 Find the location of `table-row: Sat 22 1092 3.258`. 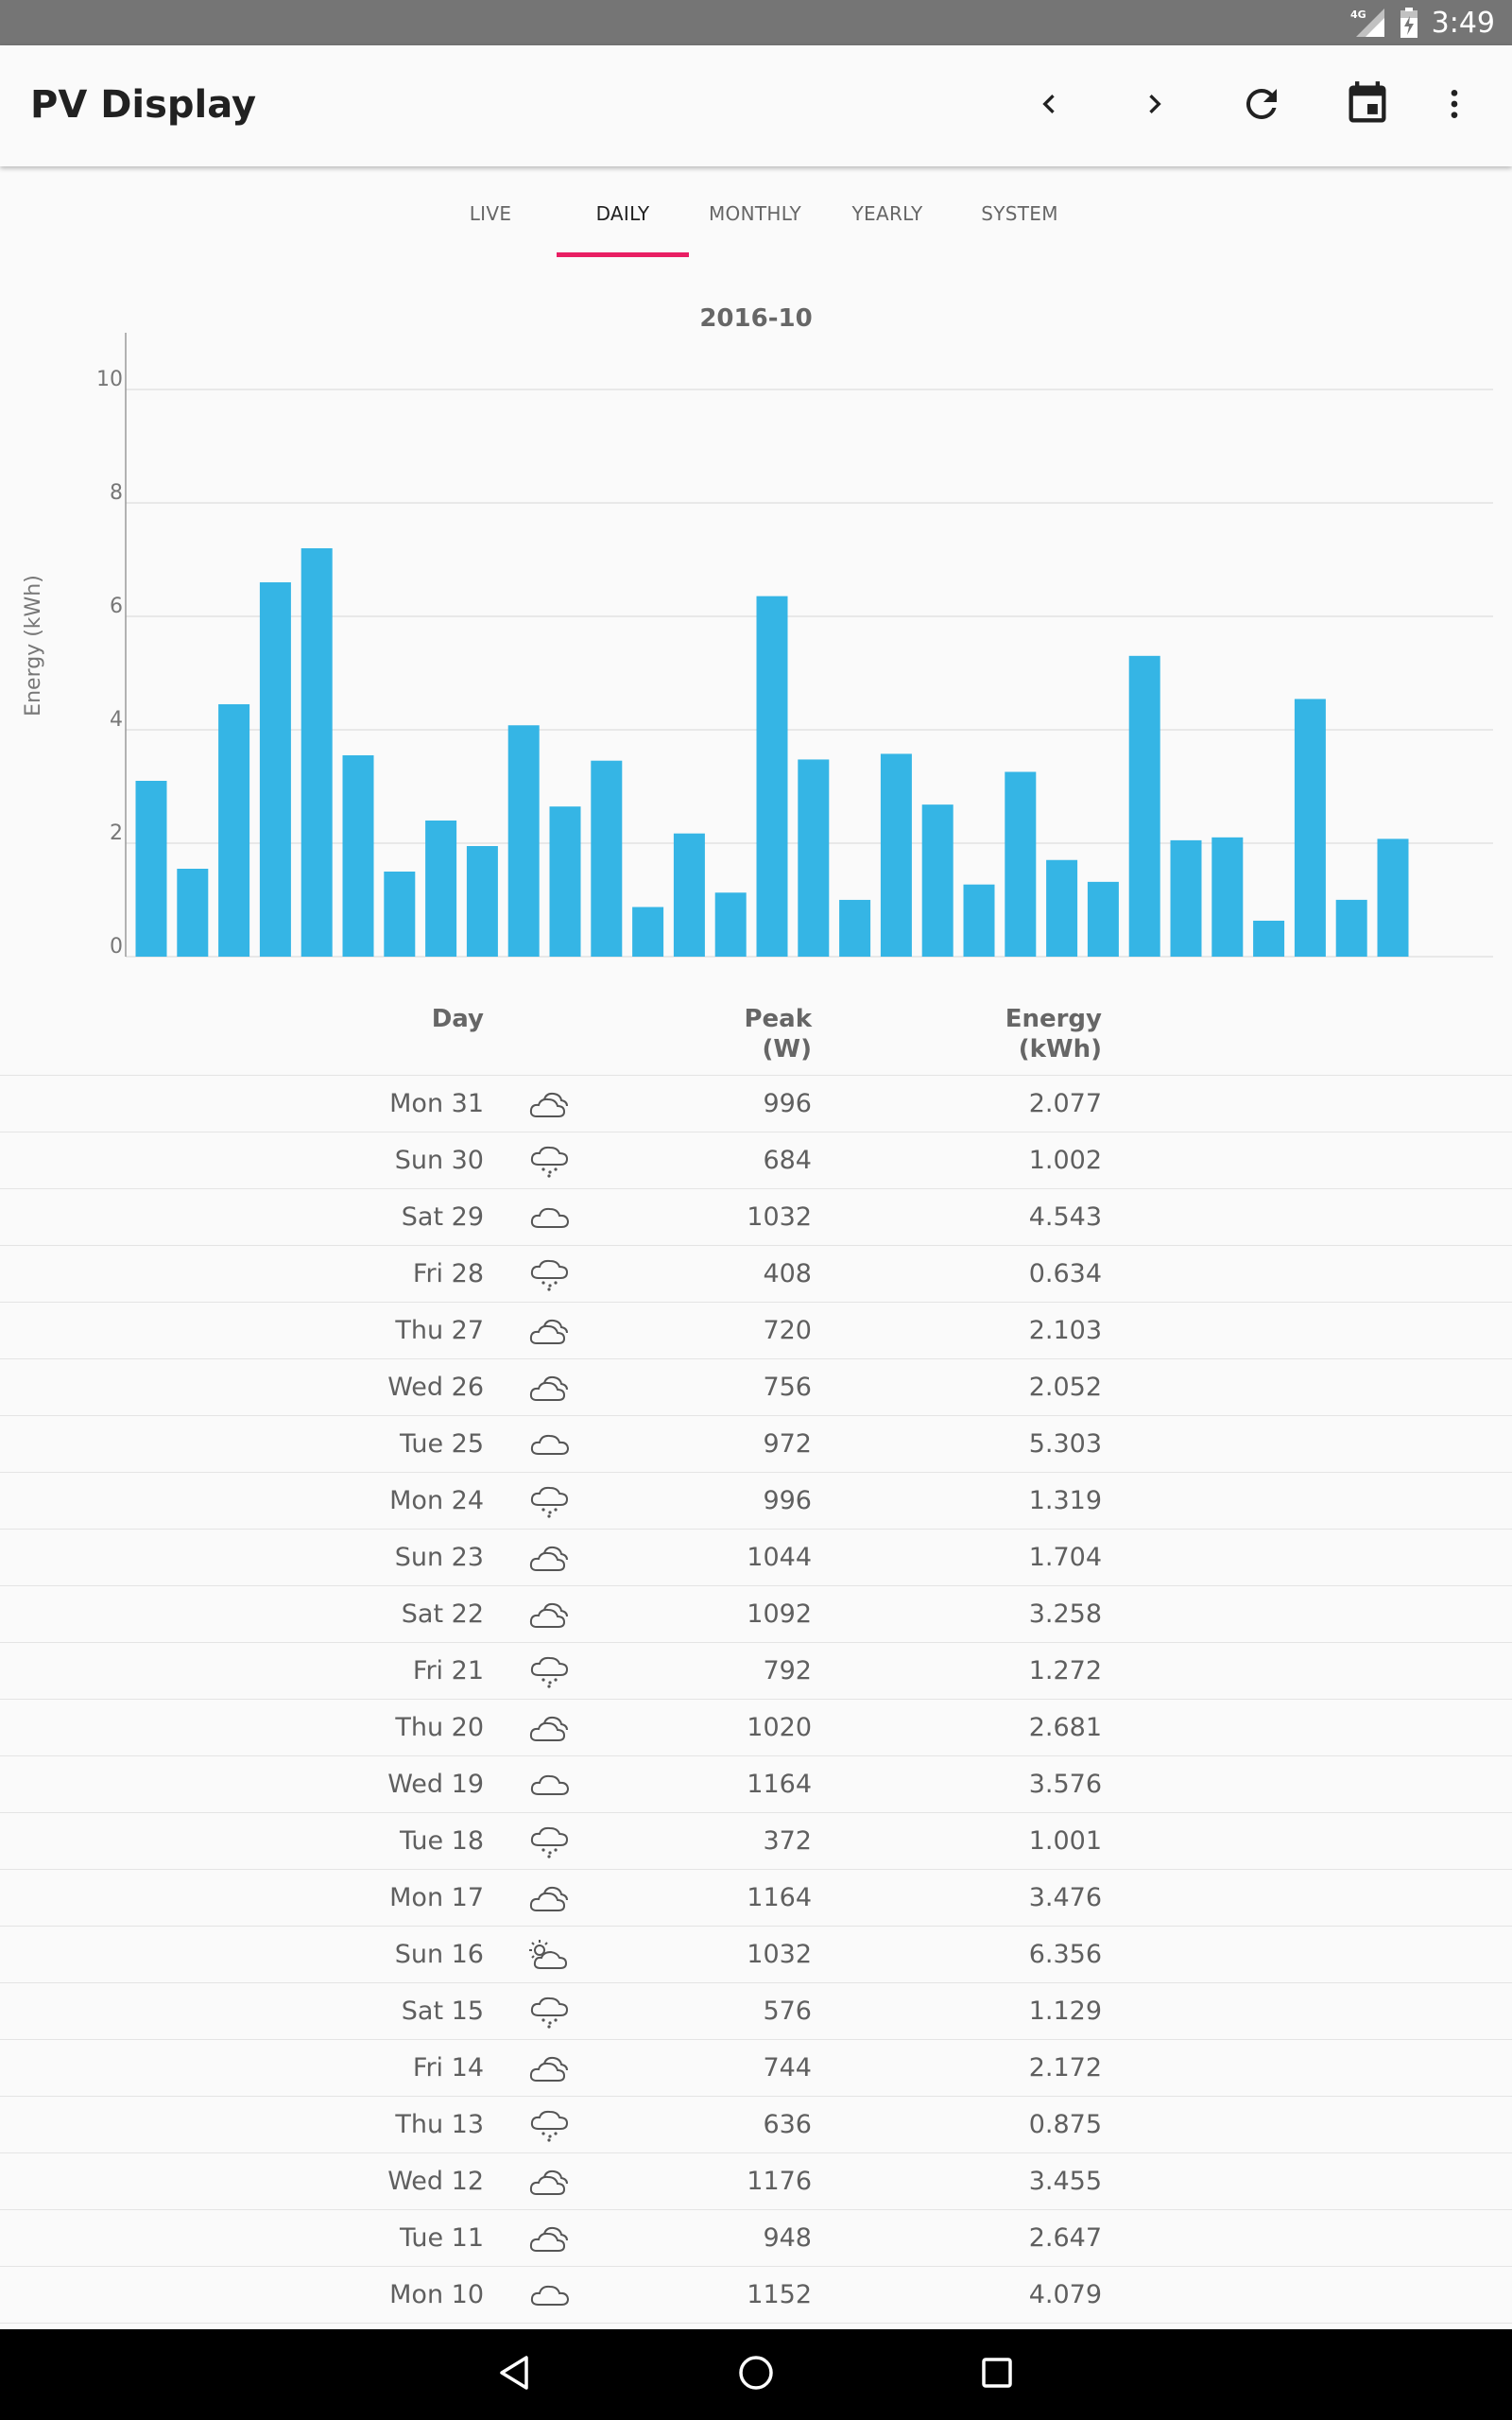

table-row: Sat 22 1092 3.258 is located at coordinates (756, 1615).